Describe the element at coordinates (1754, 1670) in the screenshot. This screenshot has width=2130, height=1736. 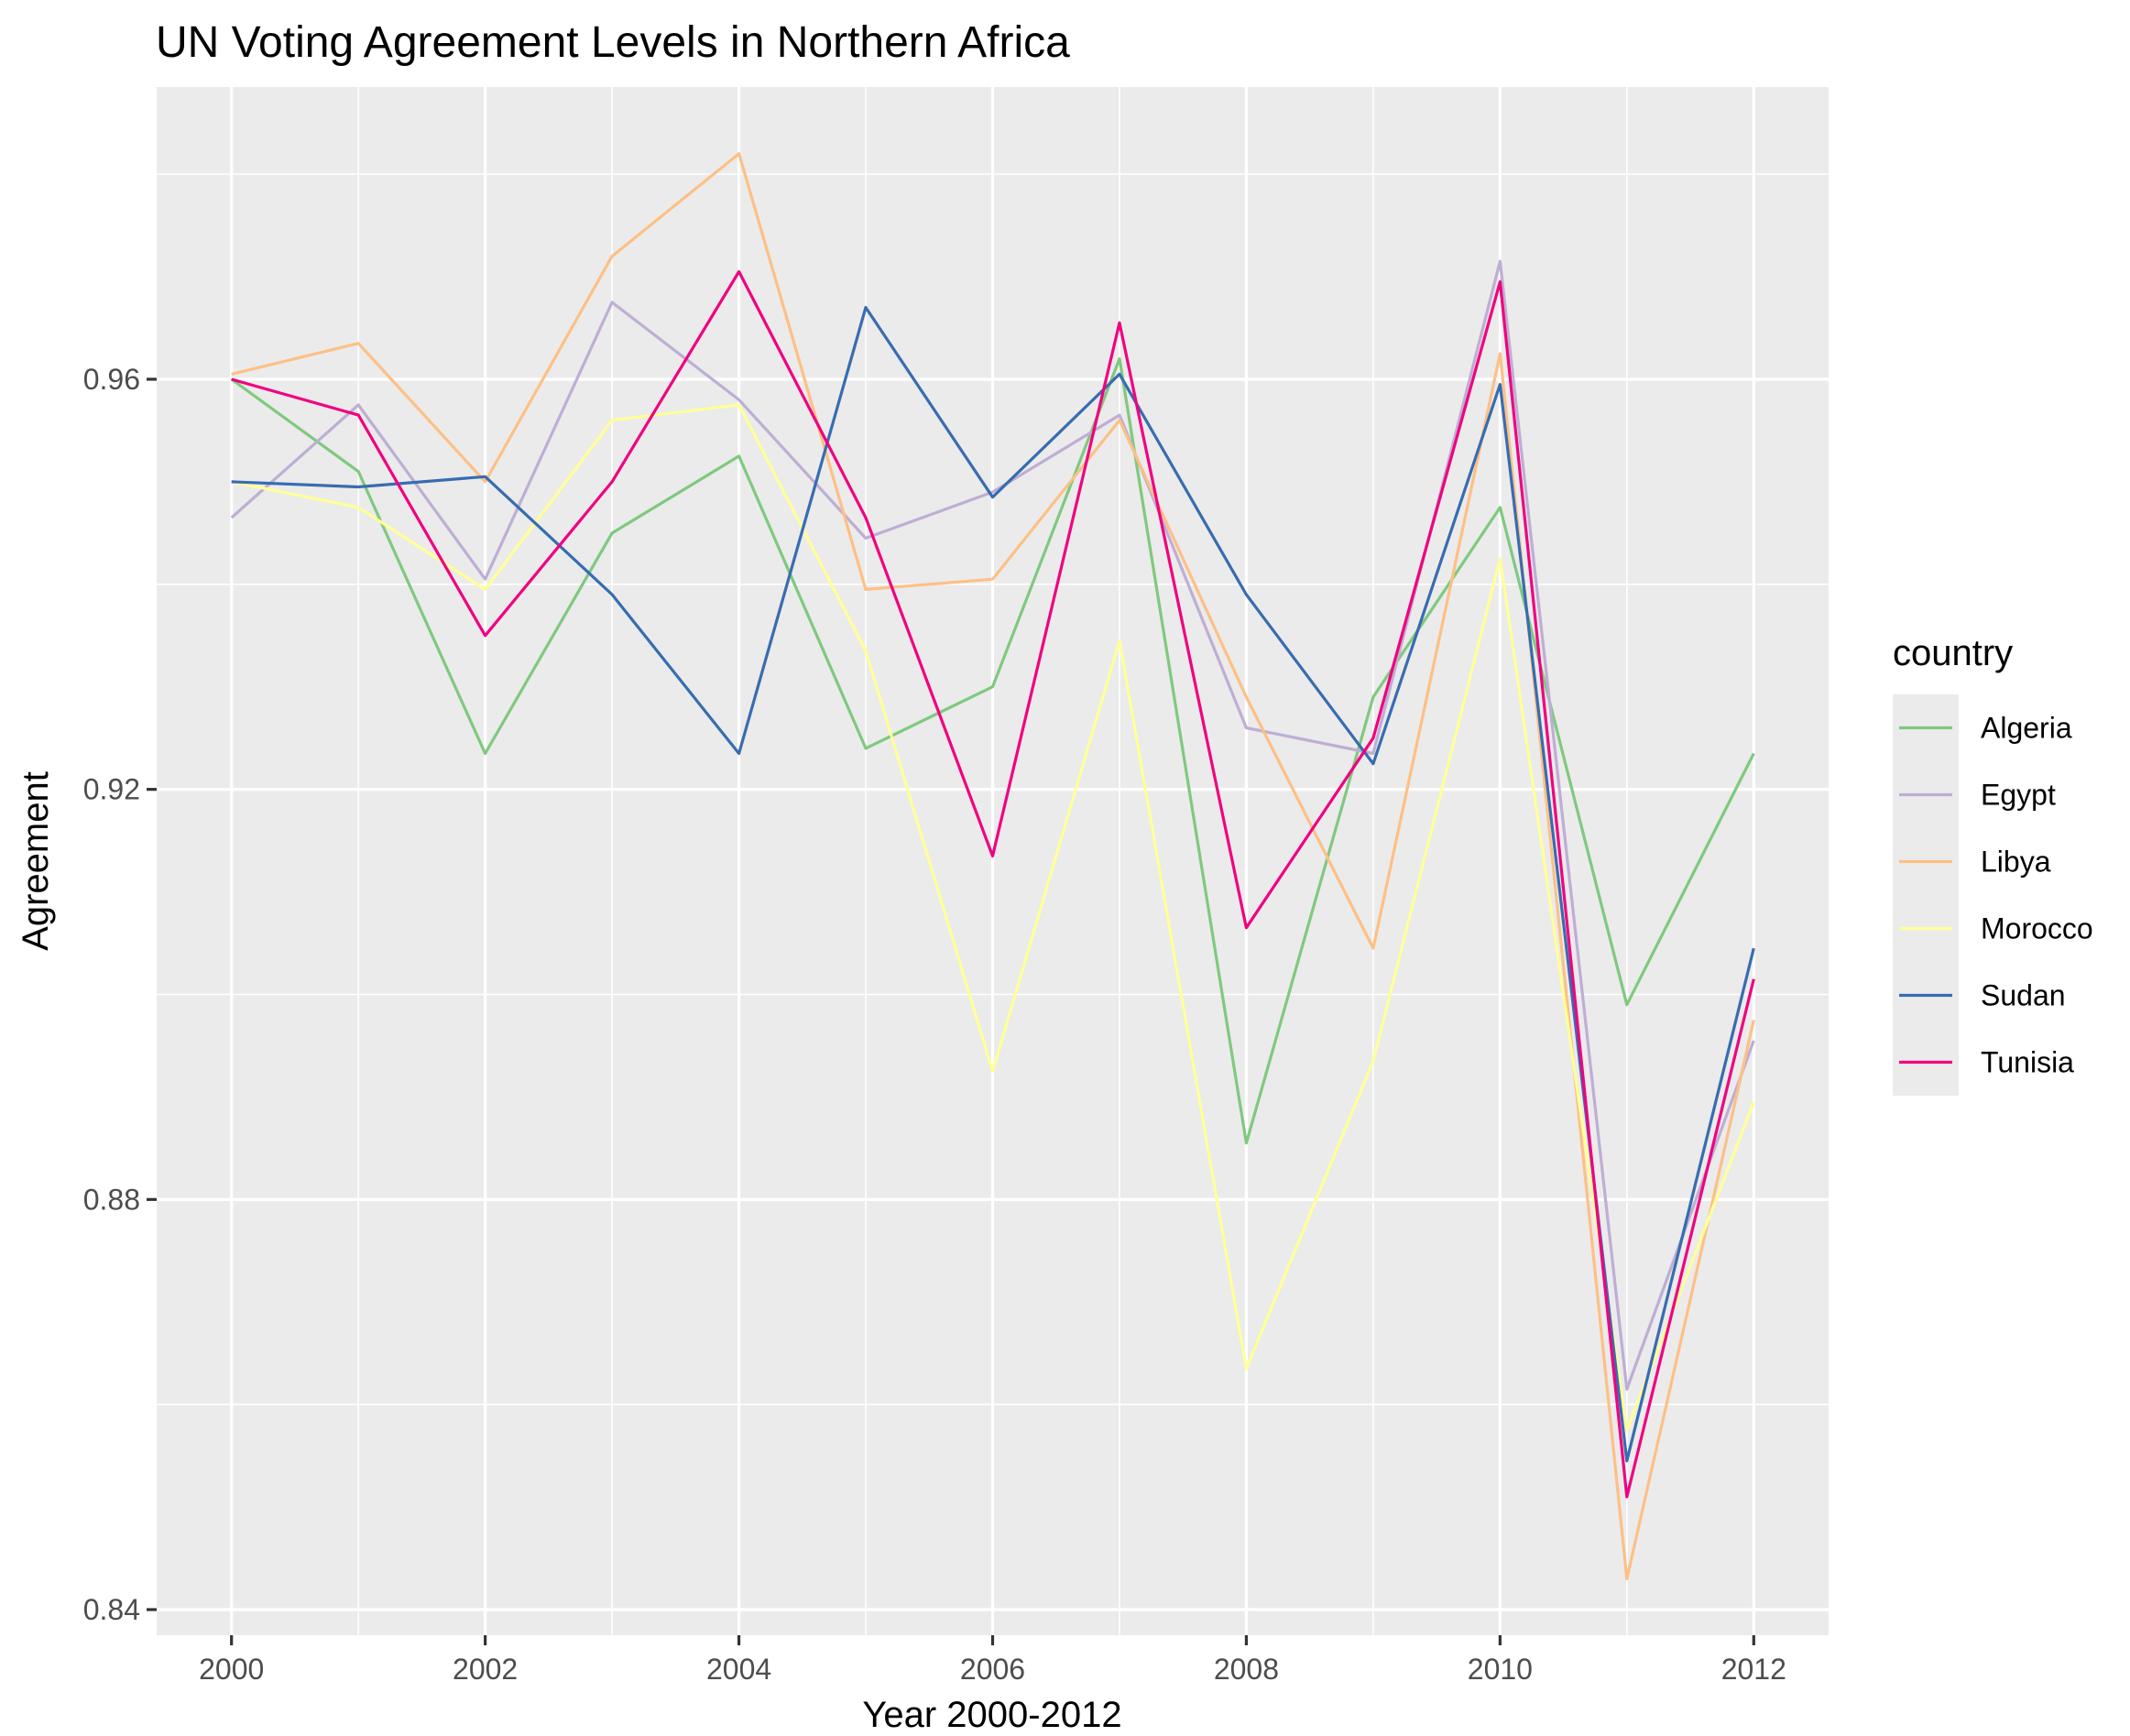
I see `x-tick-label: 2012` at that location.